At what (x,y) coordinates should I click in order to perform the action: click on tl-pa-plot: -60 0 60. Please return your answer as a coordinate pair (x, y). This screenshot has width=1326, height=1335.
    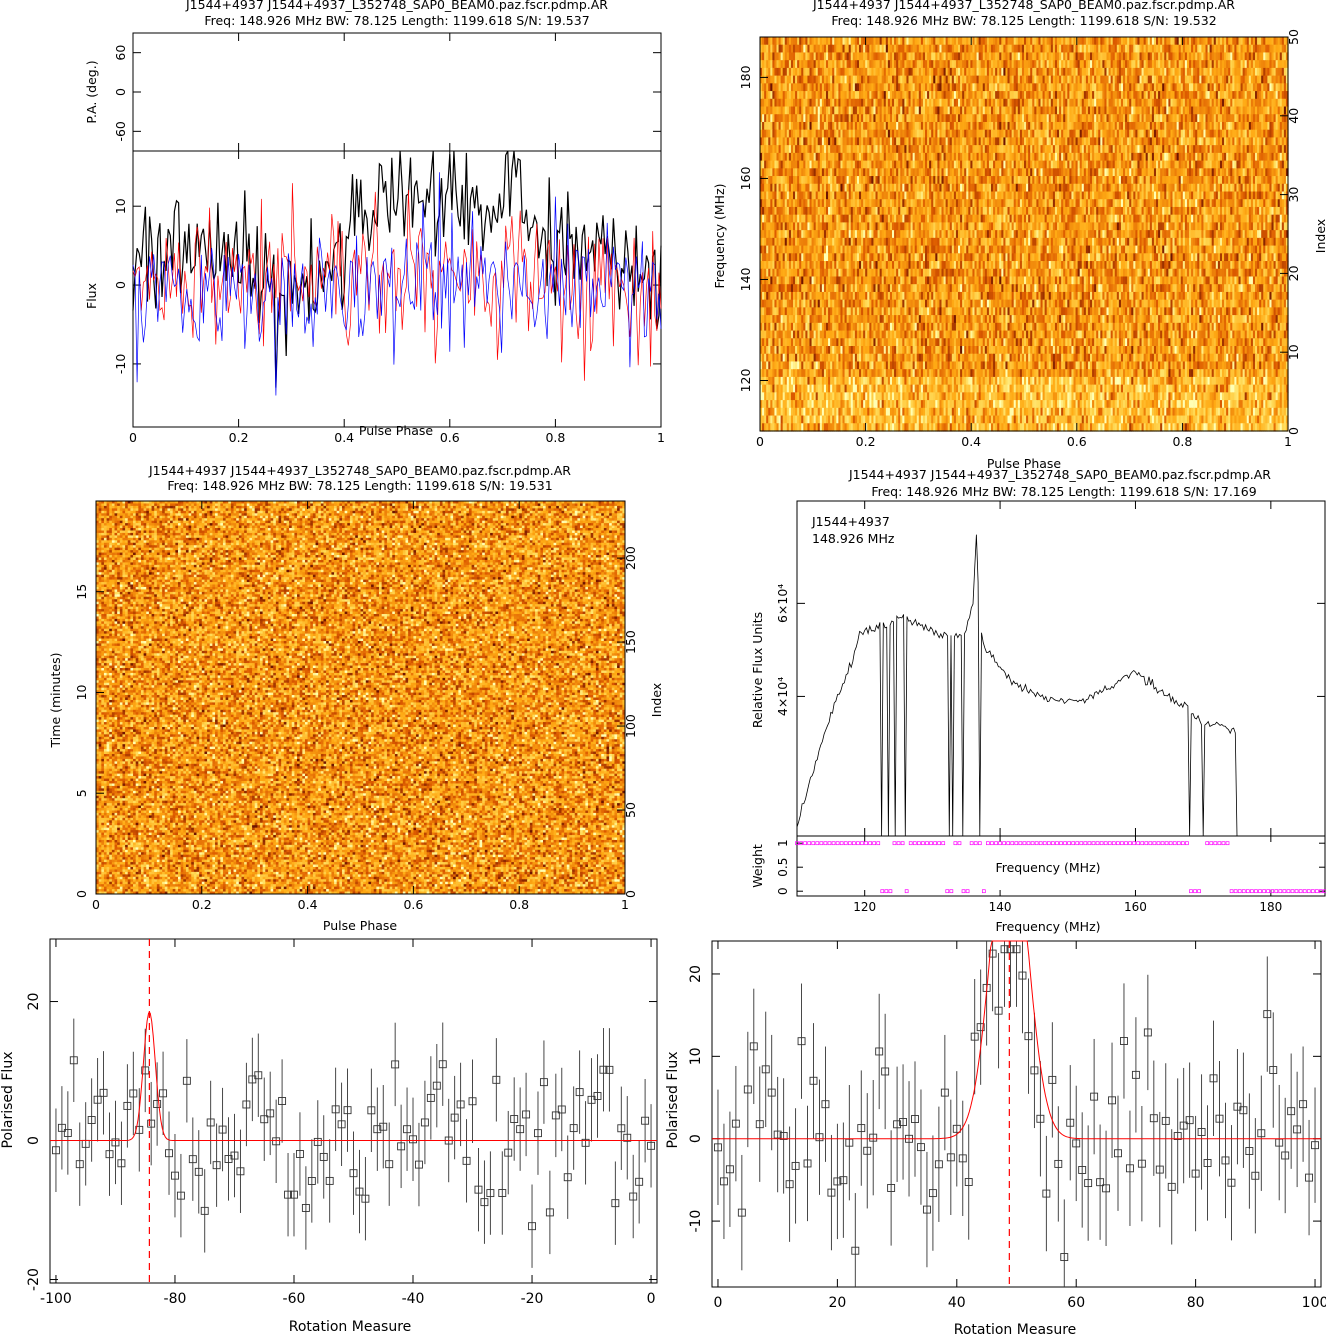
    Looking at the image, I should click on (387, 92).